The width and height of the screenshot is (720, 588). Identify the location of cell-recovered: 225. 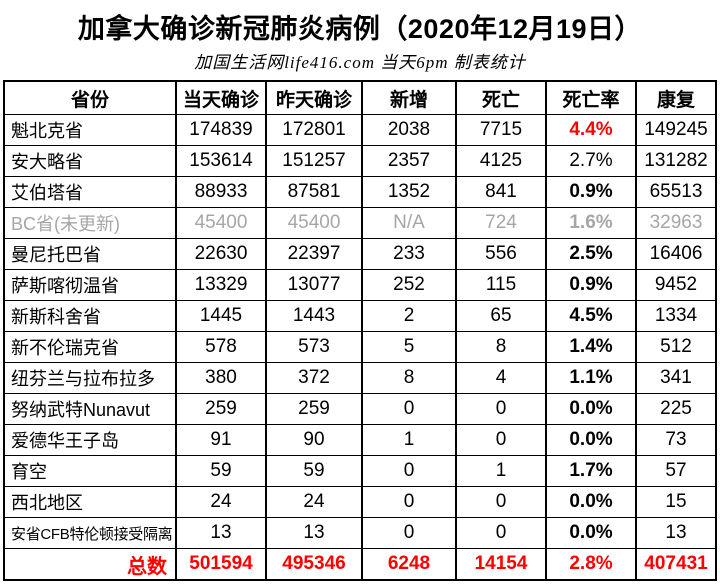
(675, 409).